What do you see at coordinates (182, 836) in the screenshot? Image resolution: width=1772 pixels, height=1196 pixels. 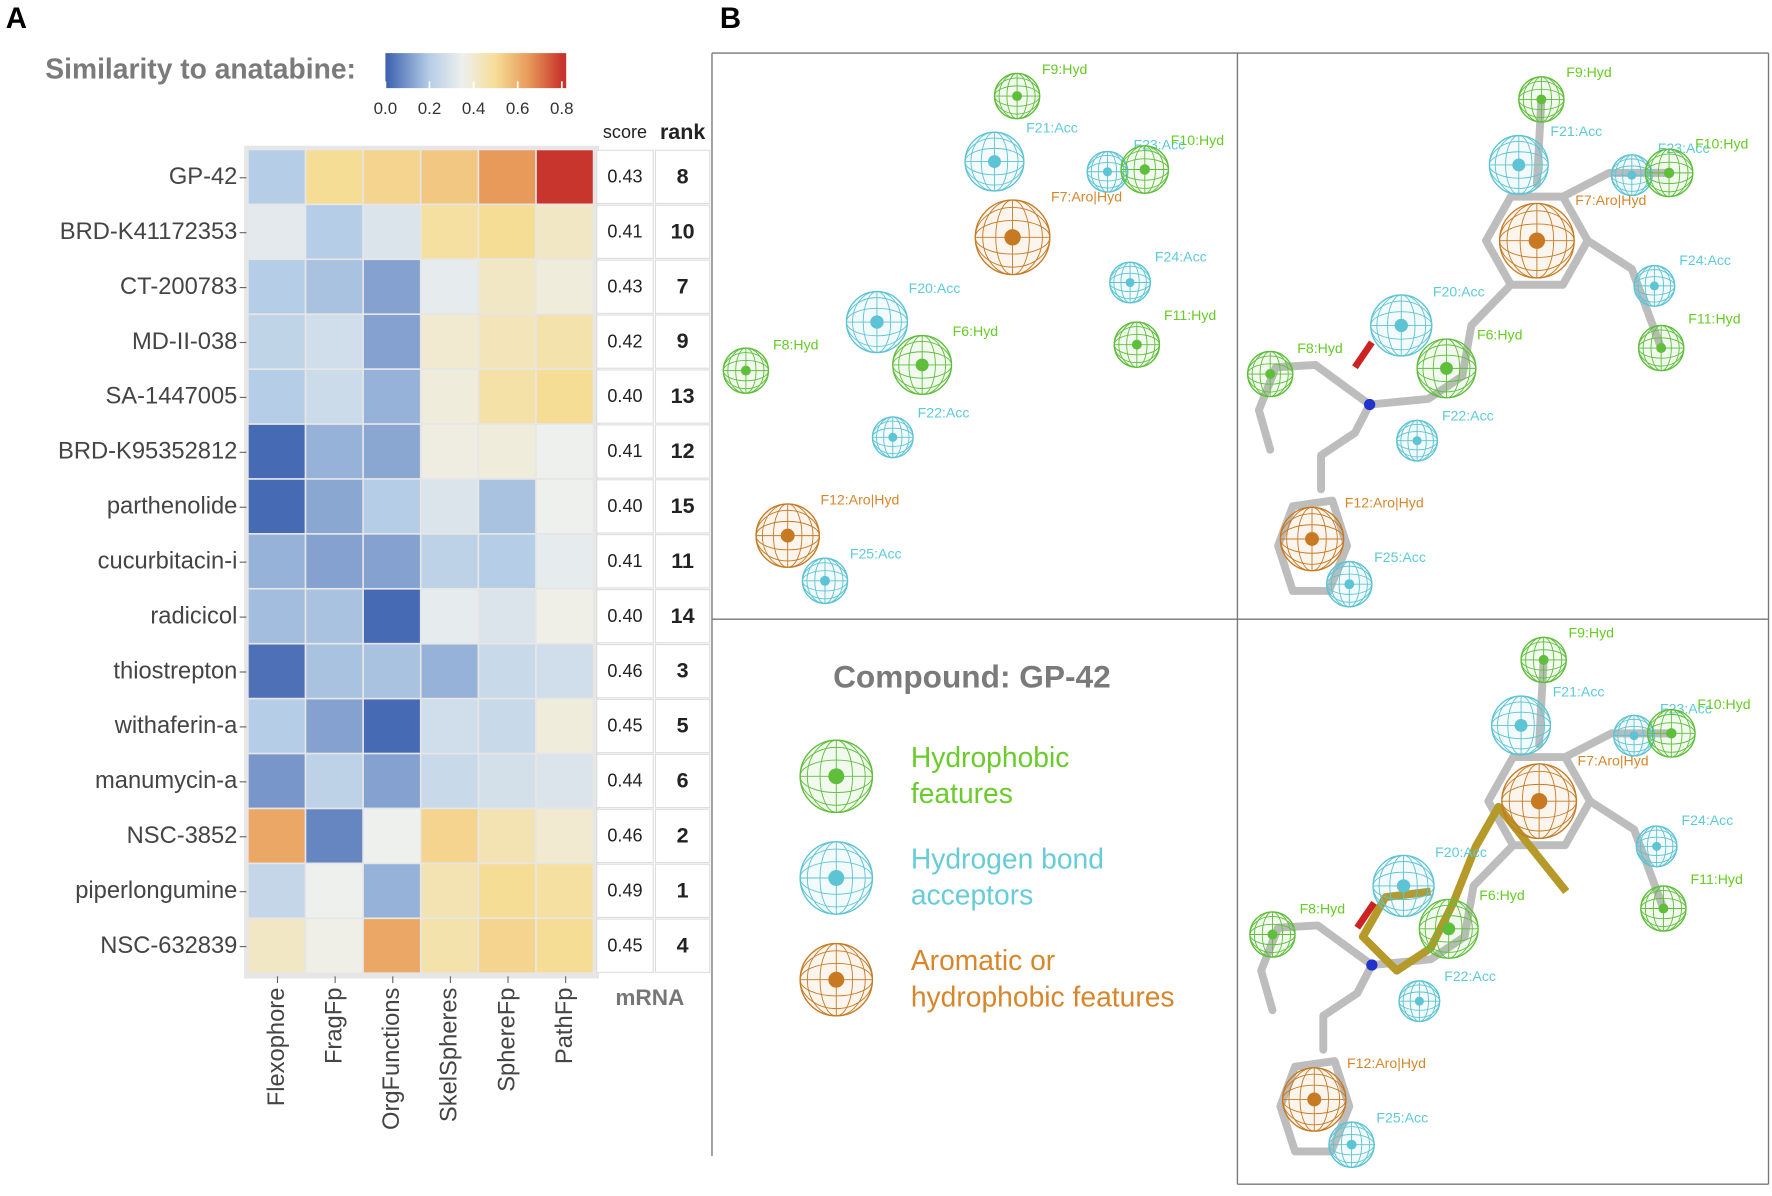 I see `row-label: NSC-3852` at bounding box center [182, 836].